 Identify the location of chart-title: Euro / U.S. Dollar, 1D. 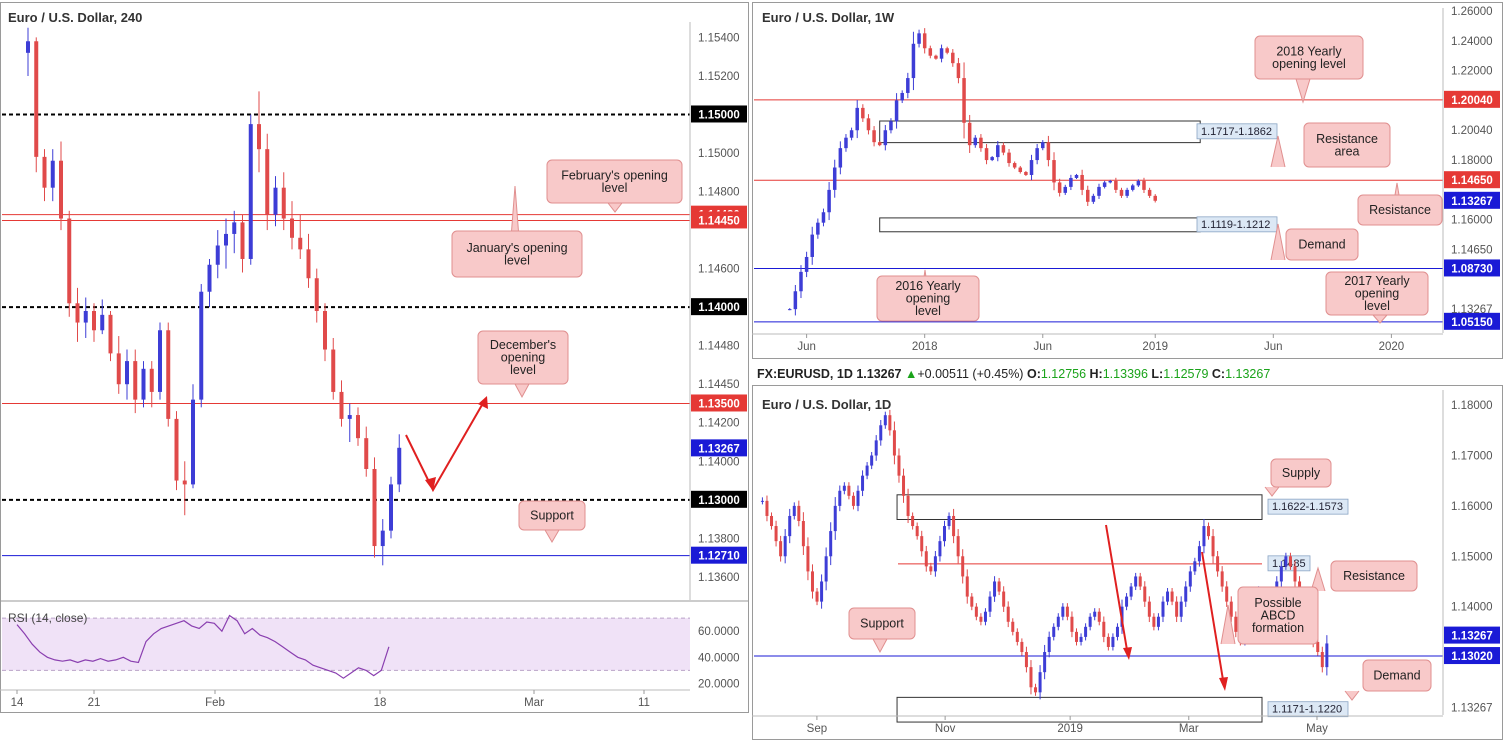
(826, 404).